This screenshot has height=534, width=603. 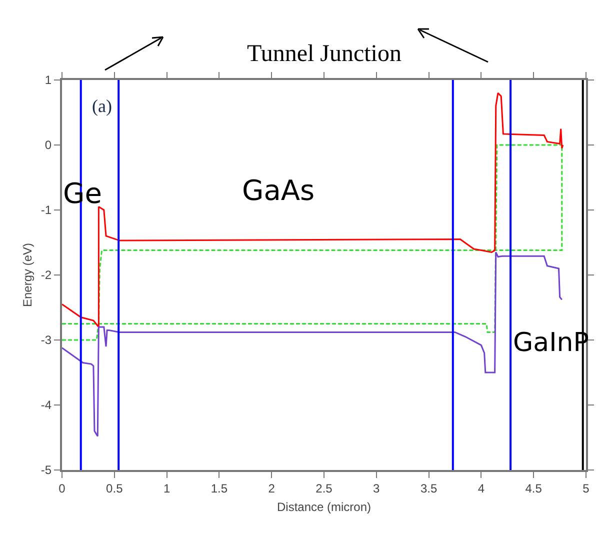 I want to click on x-tick-label: 3.5, so click(x=429, y=488).